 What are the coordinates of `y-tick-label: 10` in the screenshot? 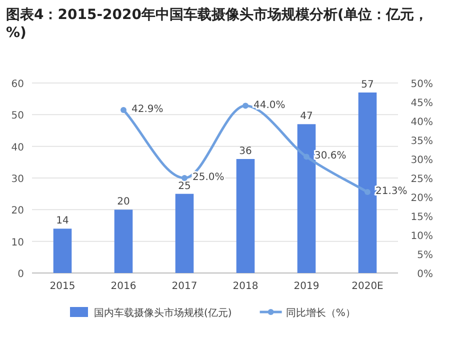 It's located at (17, 242).